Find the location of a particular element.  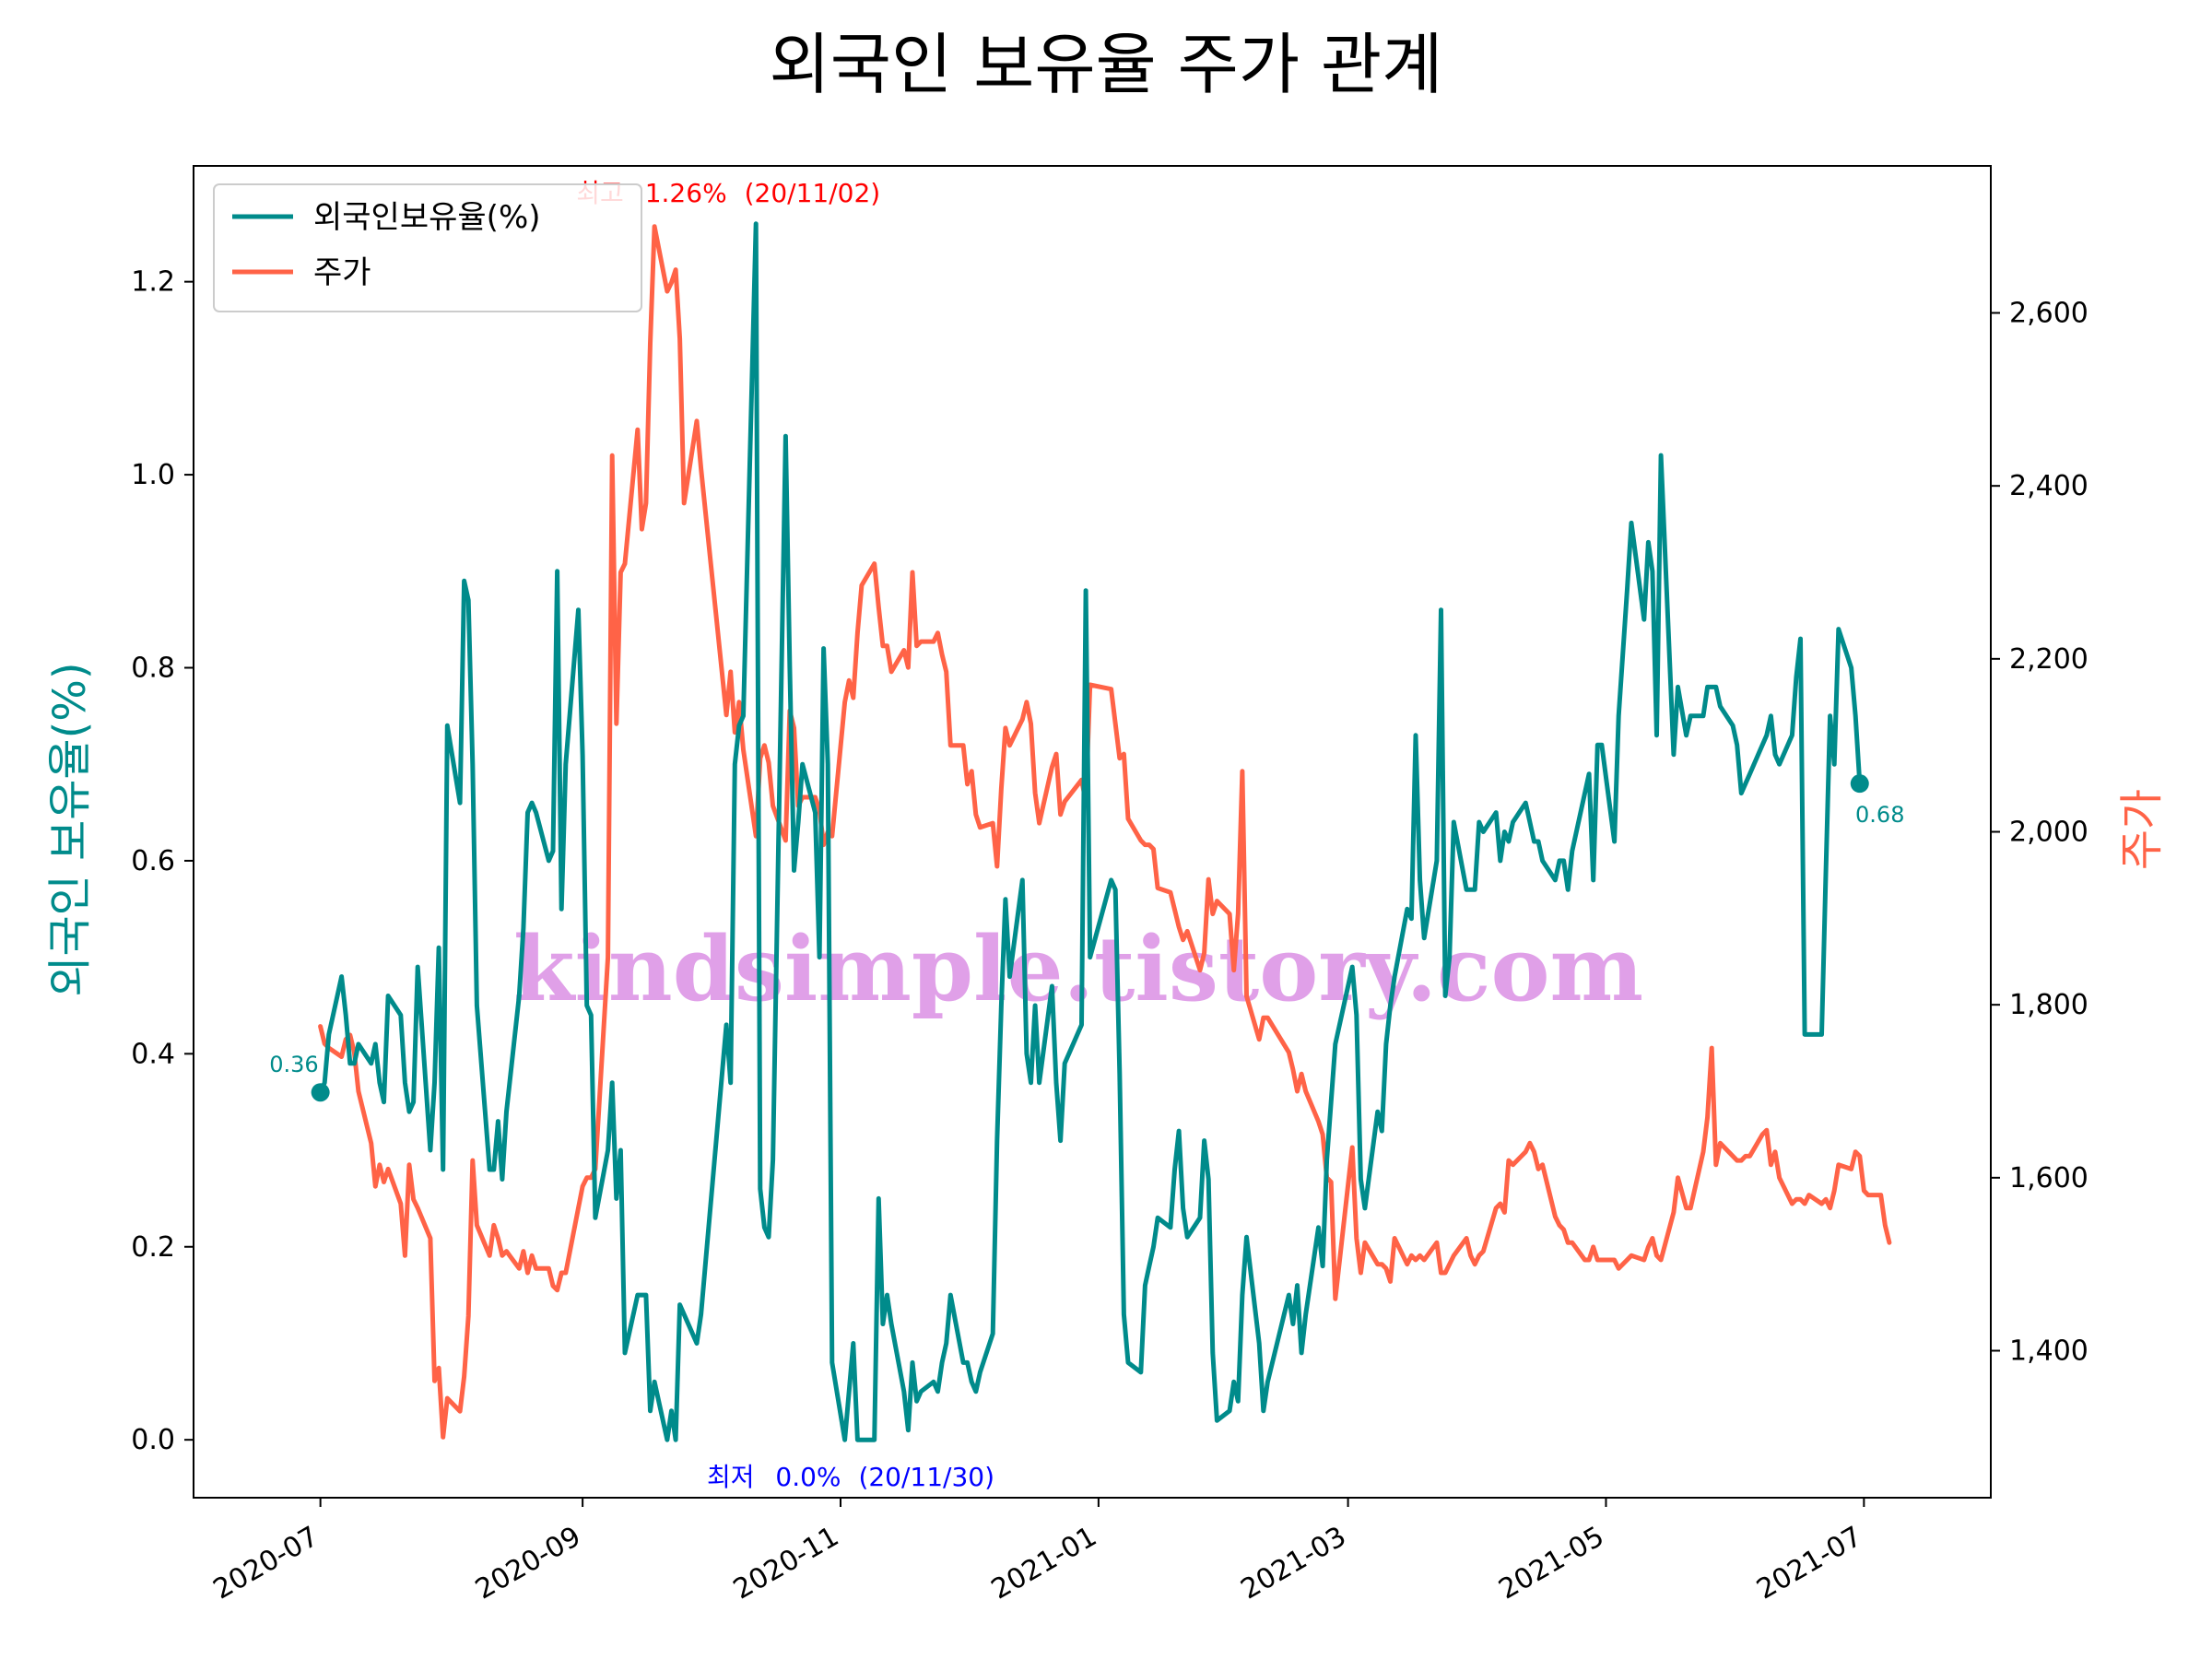

y-left-tick-label: 1.2 is located at coordinates (153, 282).